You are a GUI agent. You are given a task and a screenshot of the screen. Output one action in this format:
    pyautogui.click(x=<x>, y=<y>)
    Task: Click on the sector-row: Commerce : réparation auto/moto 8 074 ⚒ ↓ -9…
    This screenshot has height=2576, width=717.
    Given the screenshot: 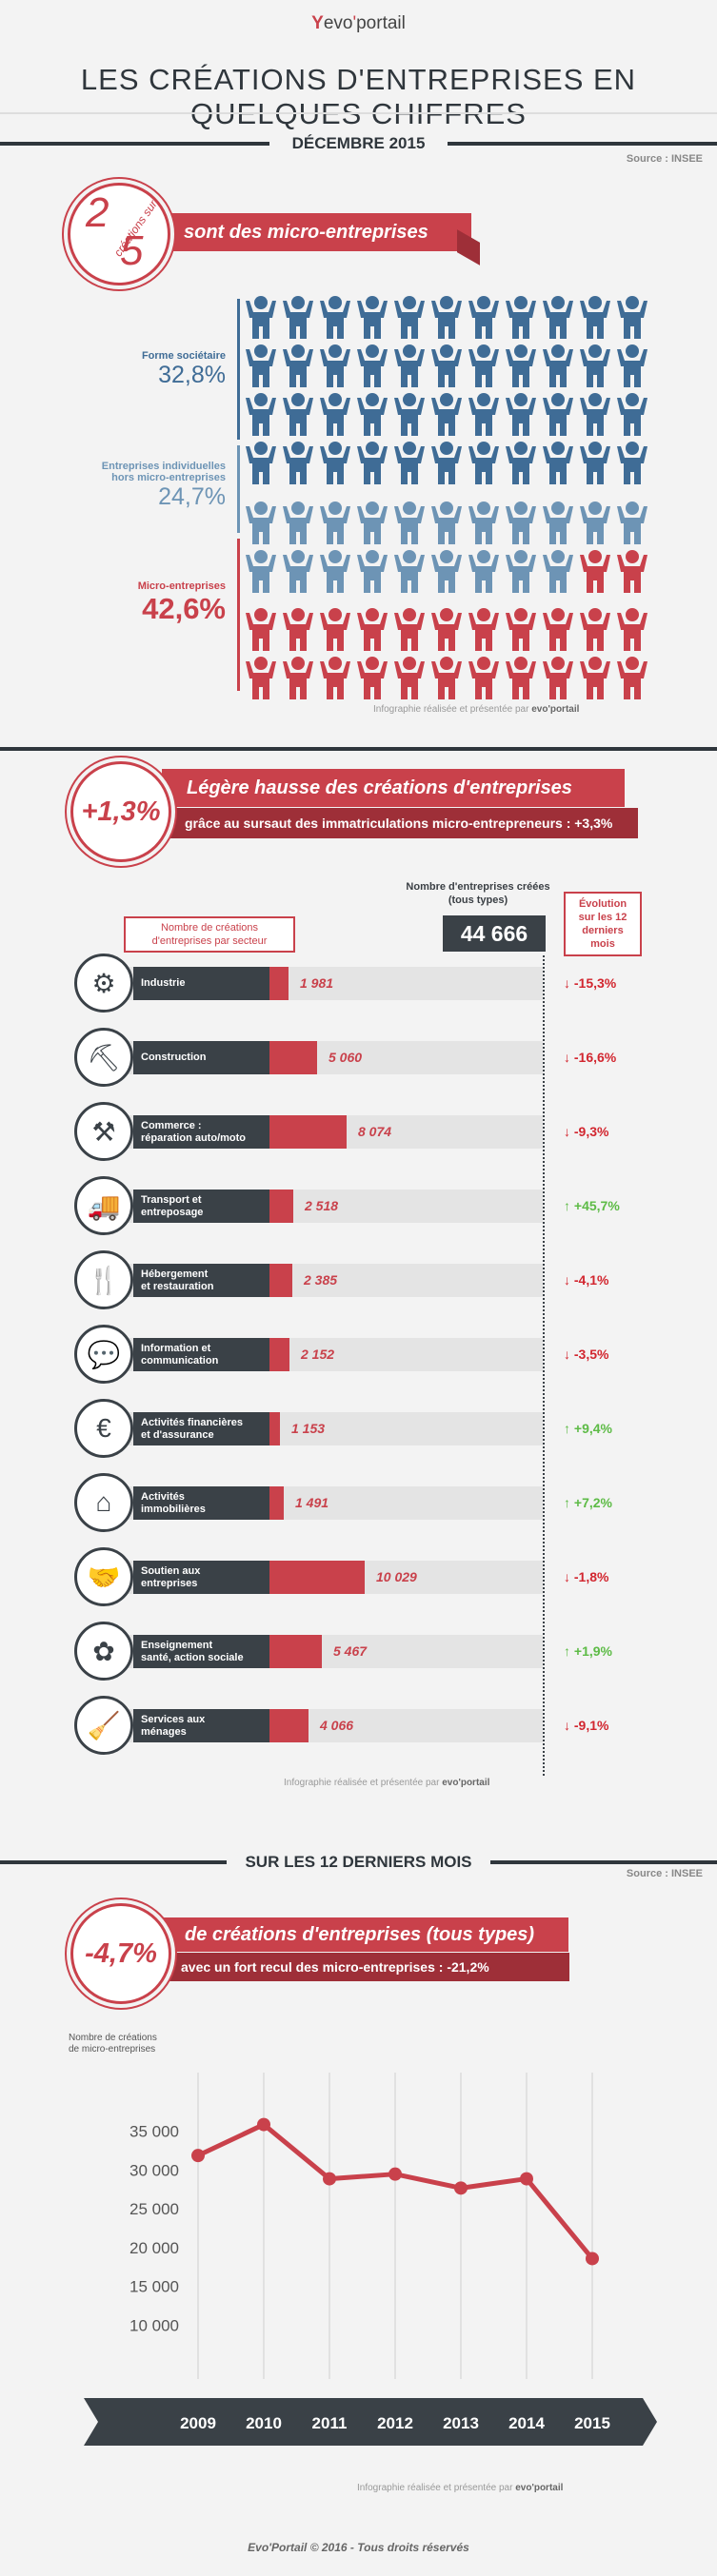 What is the action you would take?
    pyautogui.click(x=358, y=1133)
    